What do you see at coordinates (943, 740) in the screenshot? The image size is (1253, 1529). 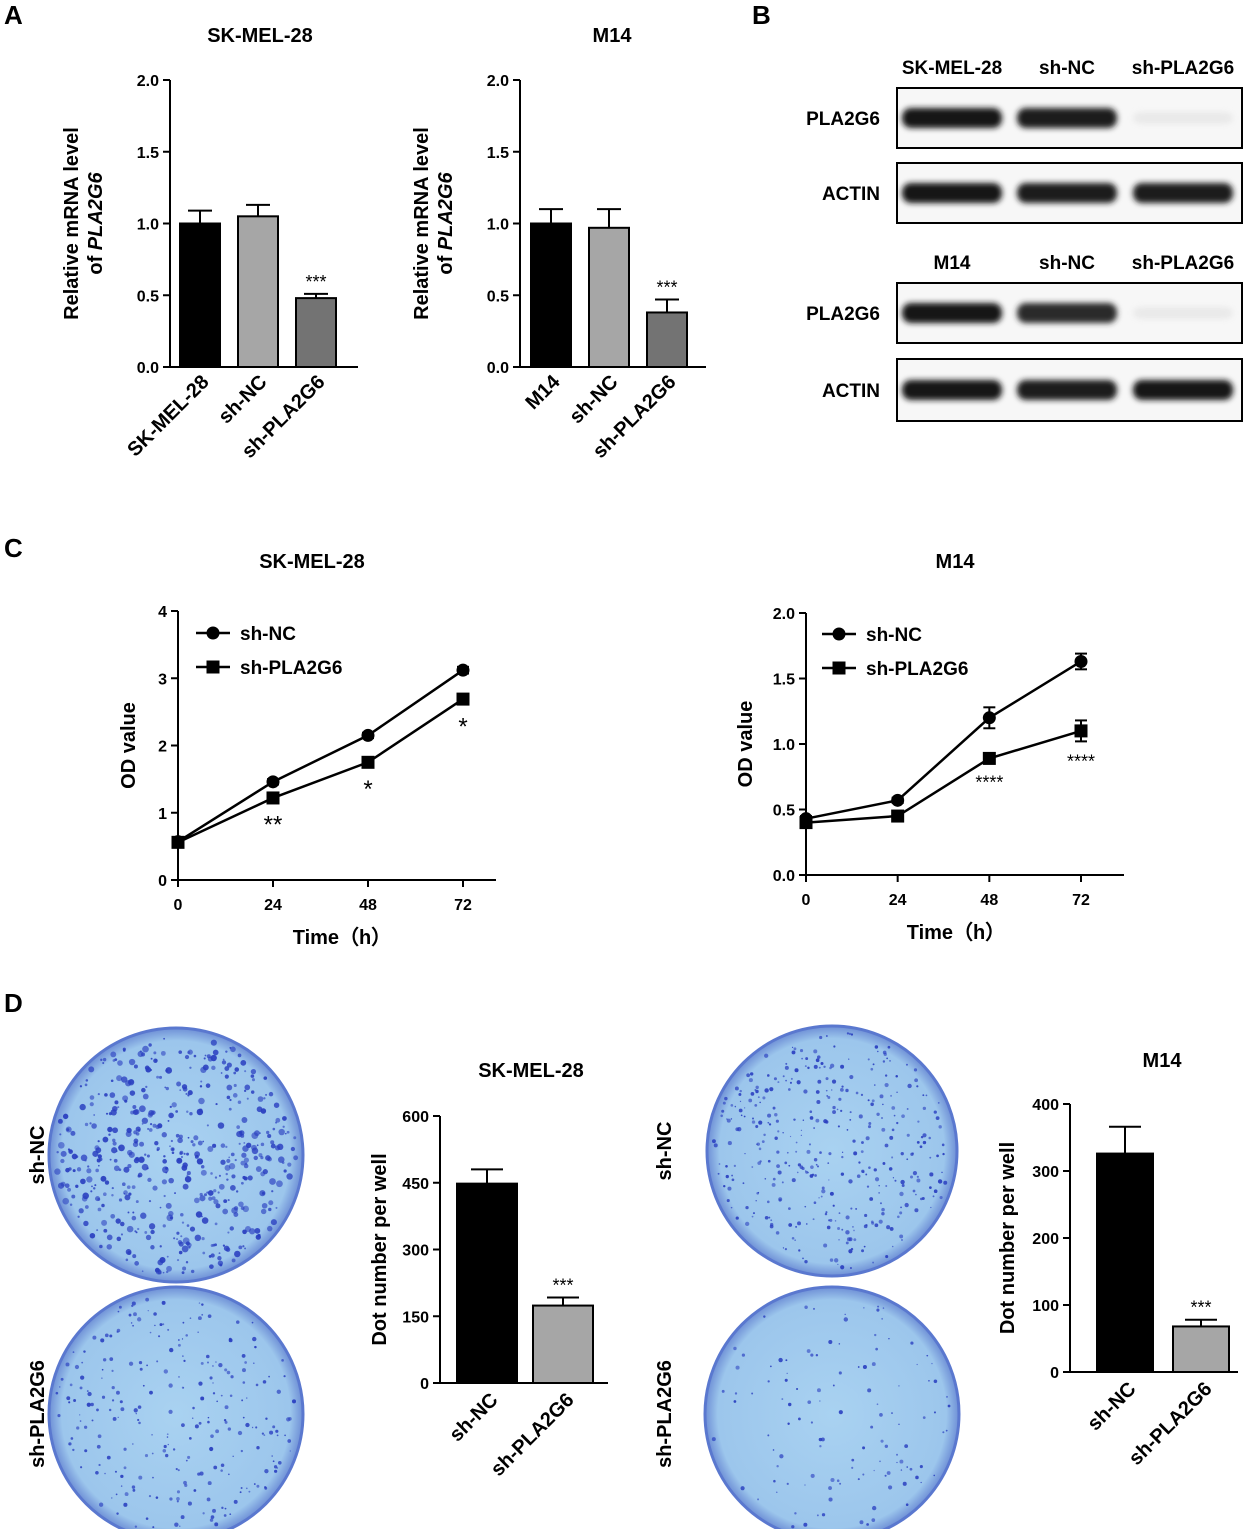 I see `series-line` at bounding box center [943, 740].